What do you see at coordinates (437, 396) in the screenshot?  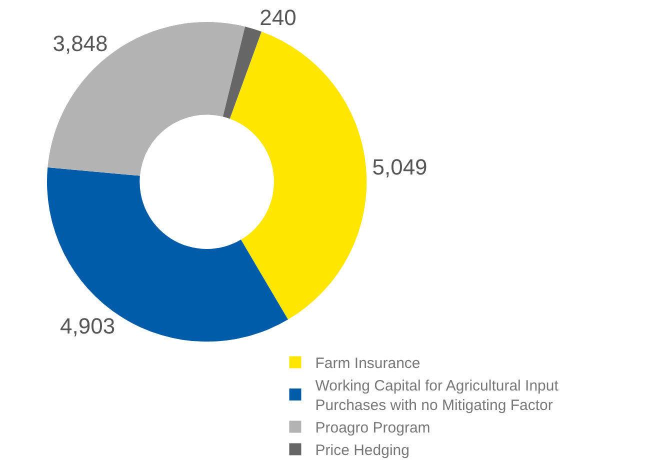 I see `legend-label: Working Capital for Agricultural Input Purchases with no Mitigating Factor` at bounding box center [437, 396].